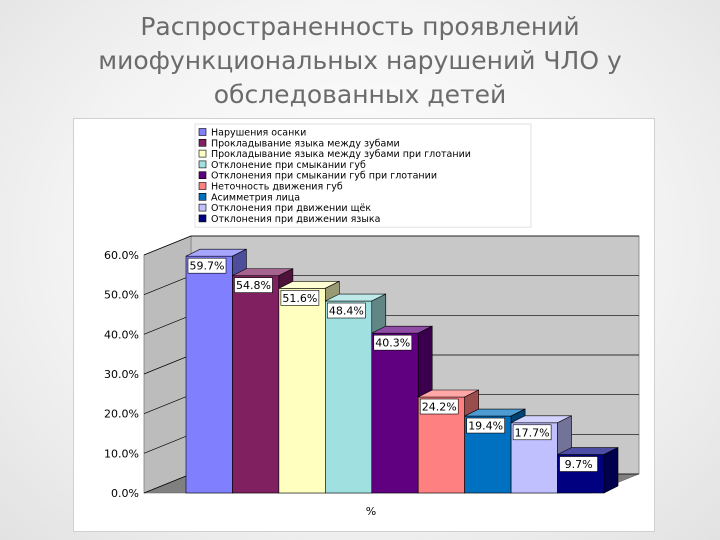  I want to click on y-tick-label: 10.0%, so click(121, 453).